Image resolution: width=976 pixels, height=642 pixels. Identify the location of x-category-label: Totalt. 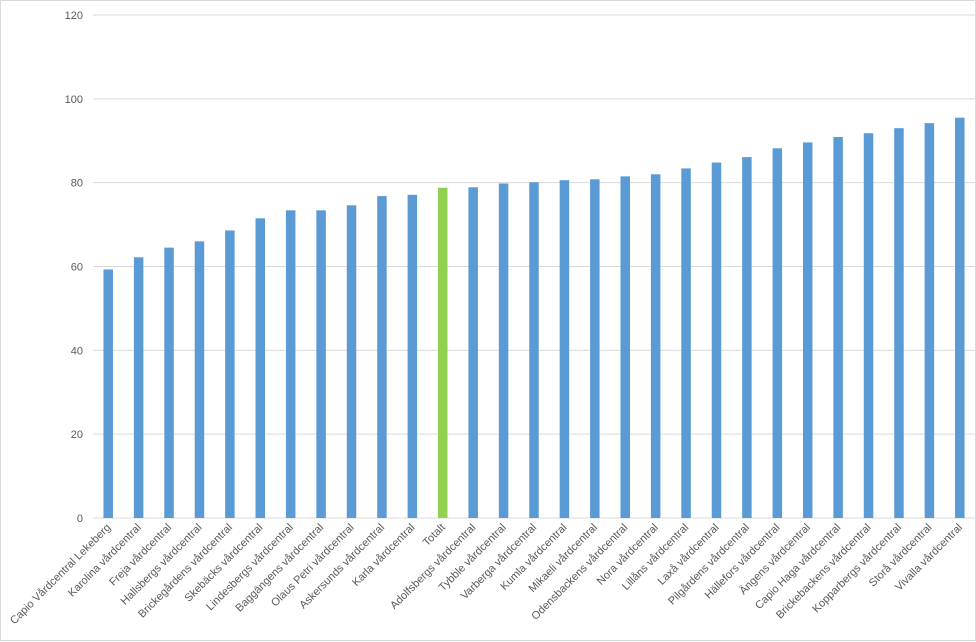
(434, 535).